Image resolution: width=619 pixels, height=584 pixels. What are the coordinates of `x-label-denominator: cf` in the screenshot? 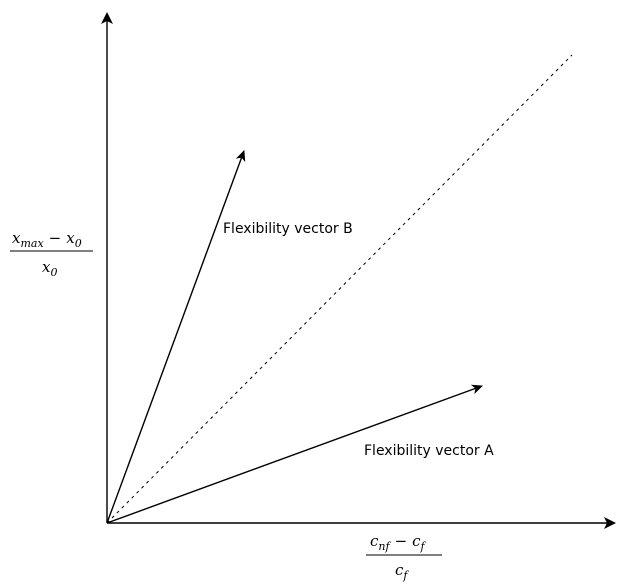 It's located at (402, 571).